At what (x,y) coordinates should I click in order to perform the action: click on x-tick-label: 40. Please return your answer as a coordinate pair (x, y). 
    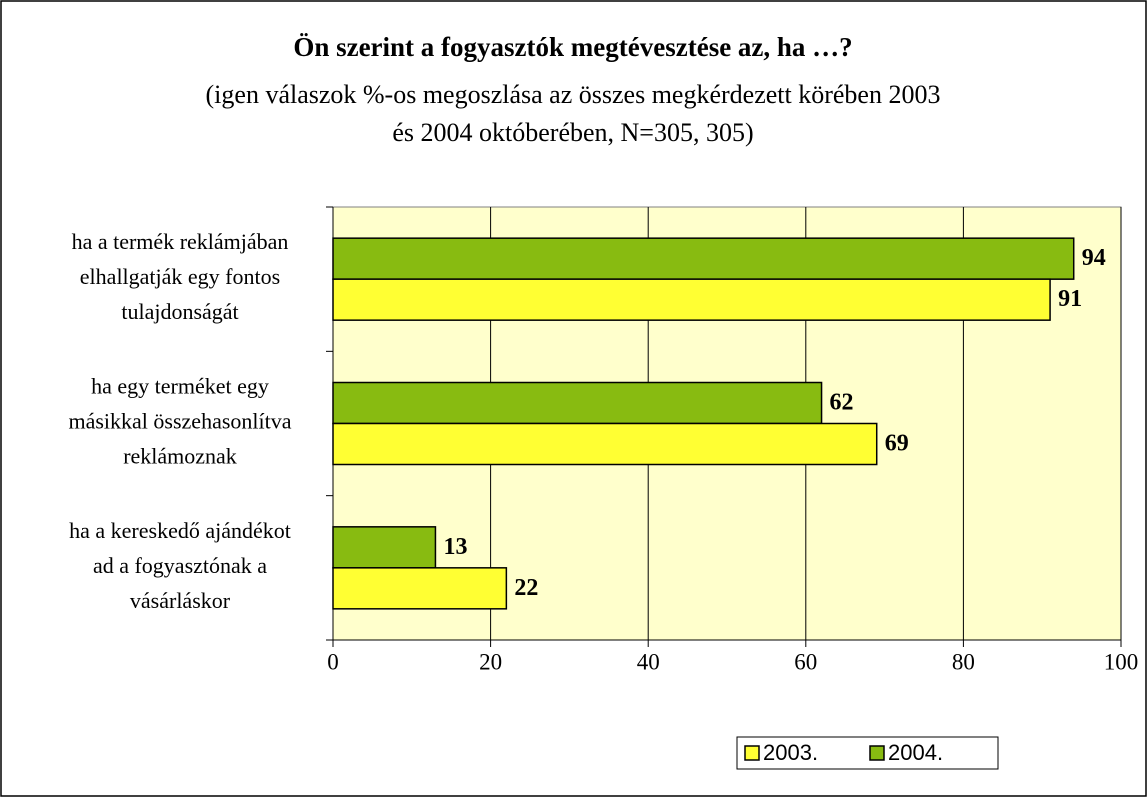
    Looking at the image, I should click on (648, 661).